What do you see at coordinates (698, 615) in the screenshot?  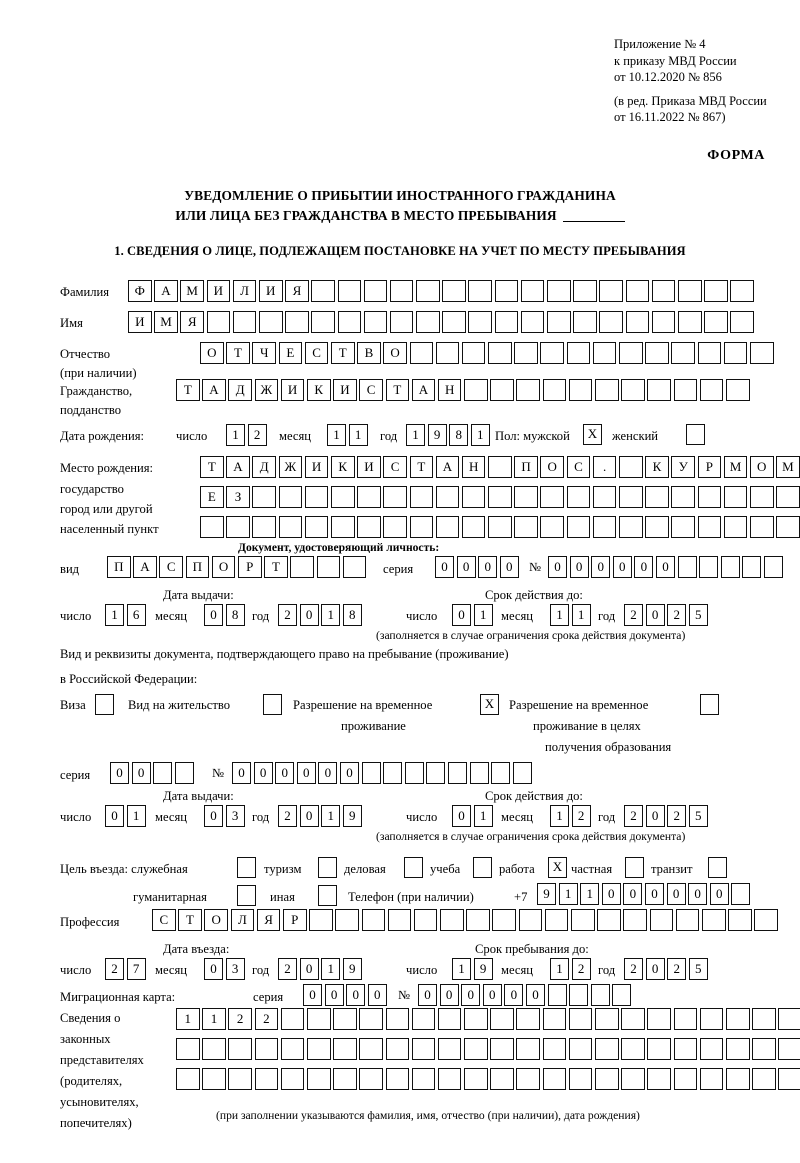 I see `char-box: 5` at bounding box center [698, 615].